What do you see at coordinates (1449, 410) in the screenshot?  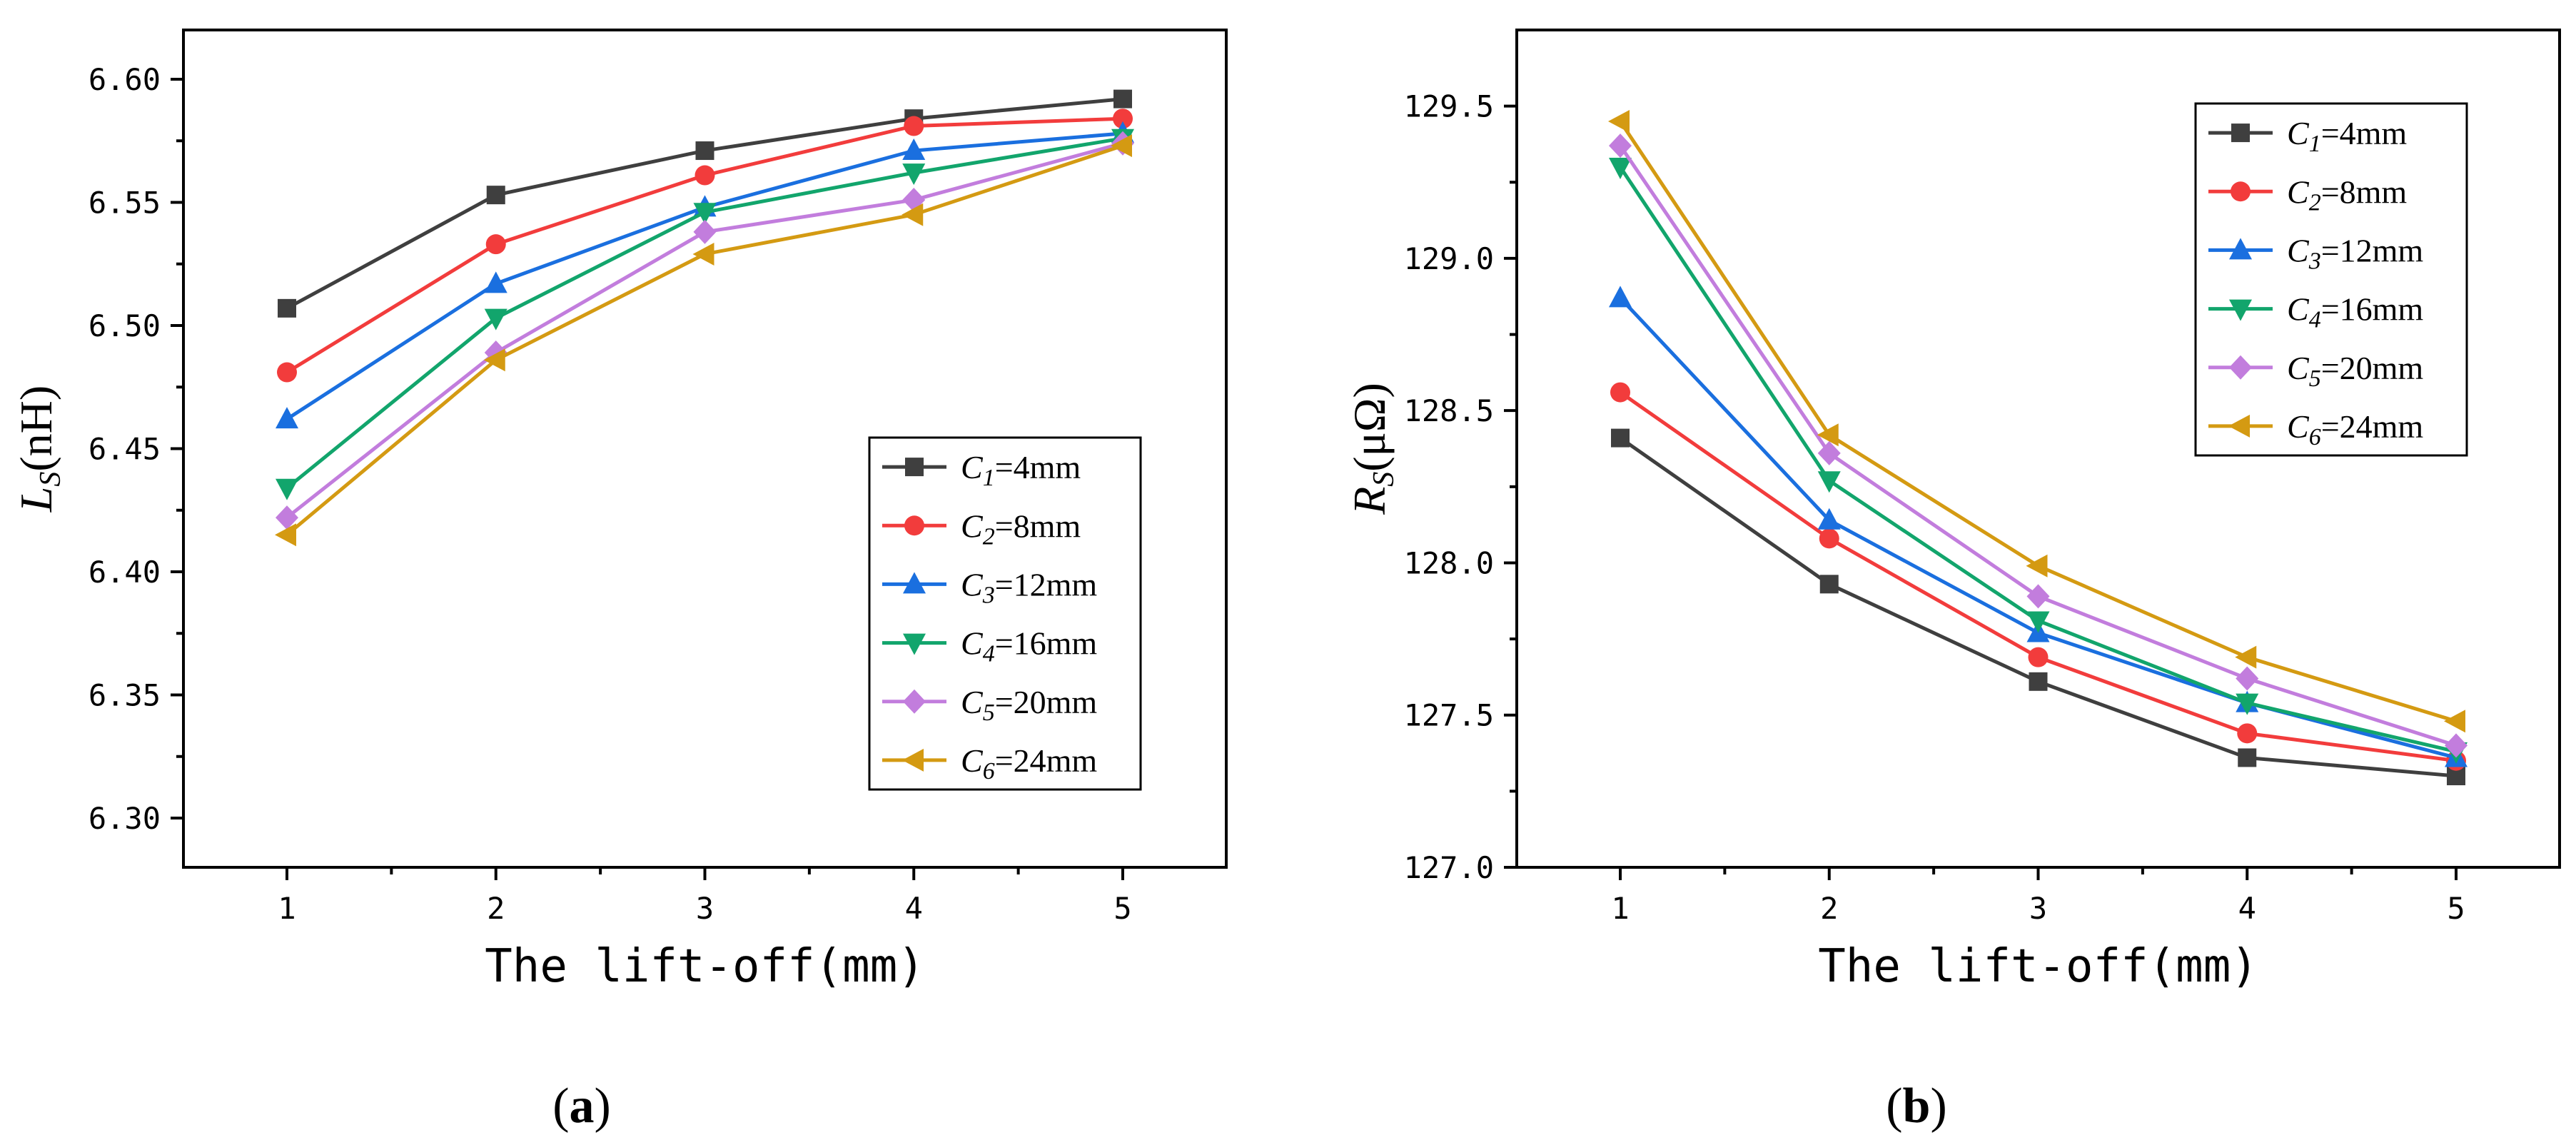 I see `y-tick-label: 128.5` at bounding box center [1449, 410].